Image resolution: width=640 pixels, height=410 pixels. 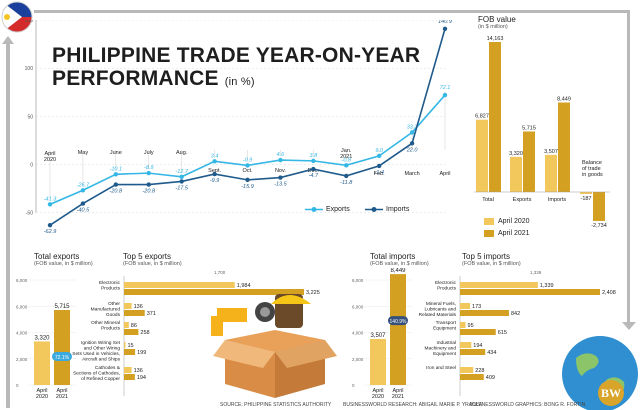 What do you see at coordinates (57, 256) in the screenshot?
I see `total-exports-title: Total exports` at bounding box center [57, 256].